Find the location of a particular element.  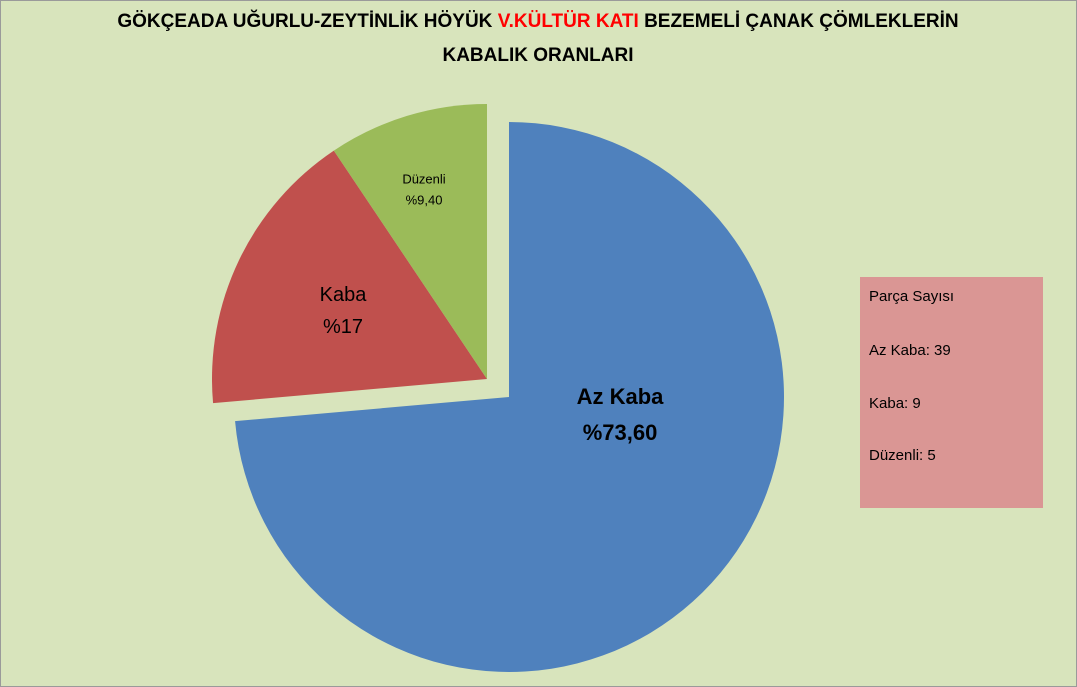

title-highlight: V.KÜLTÜR KATI is located at coordinates (568, 21).